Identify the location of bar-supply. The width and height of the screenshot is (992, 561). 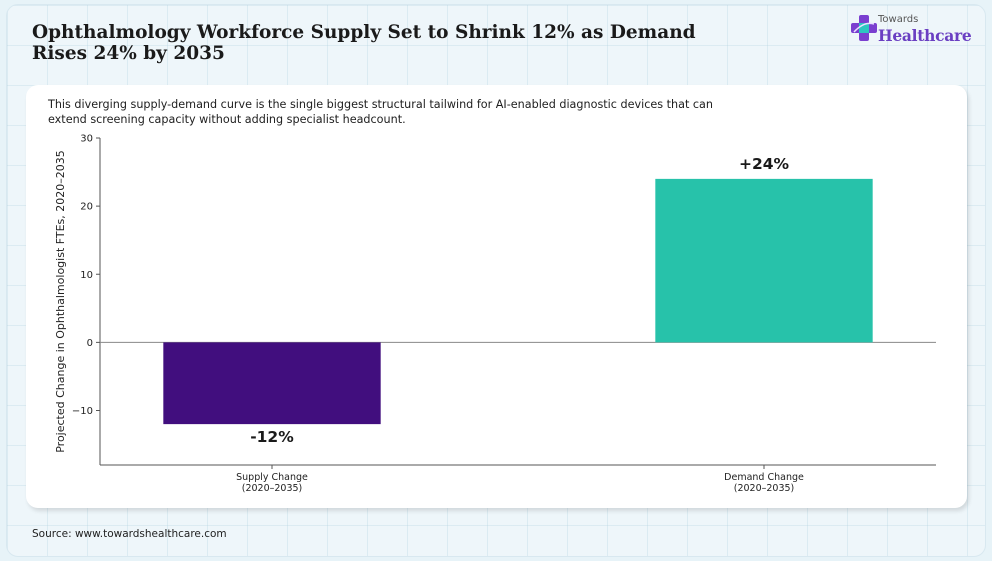
(272, 383).